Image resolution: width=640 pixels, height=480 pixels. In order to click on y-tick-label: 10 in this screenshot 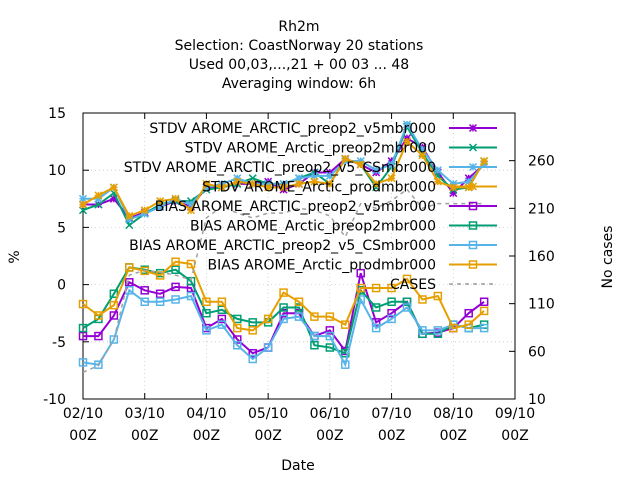, I will do `click(57, 171)`.